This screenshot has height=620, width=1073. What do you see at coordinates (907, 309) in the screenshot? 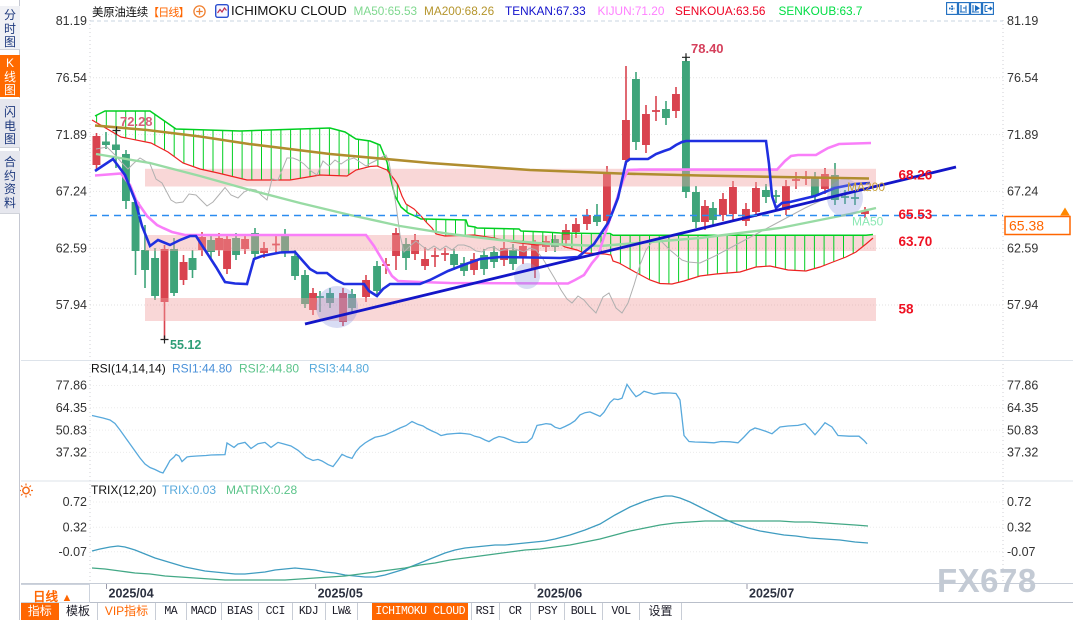
I see `svg-text: 58` at bounding box center [907, 309].